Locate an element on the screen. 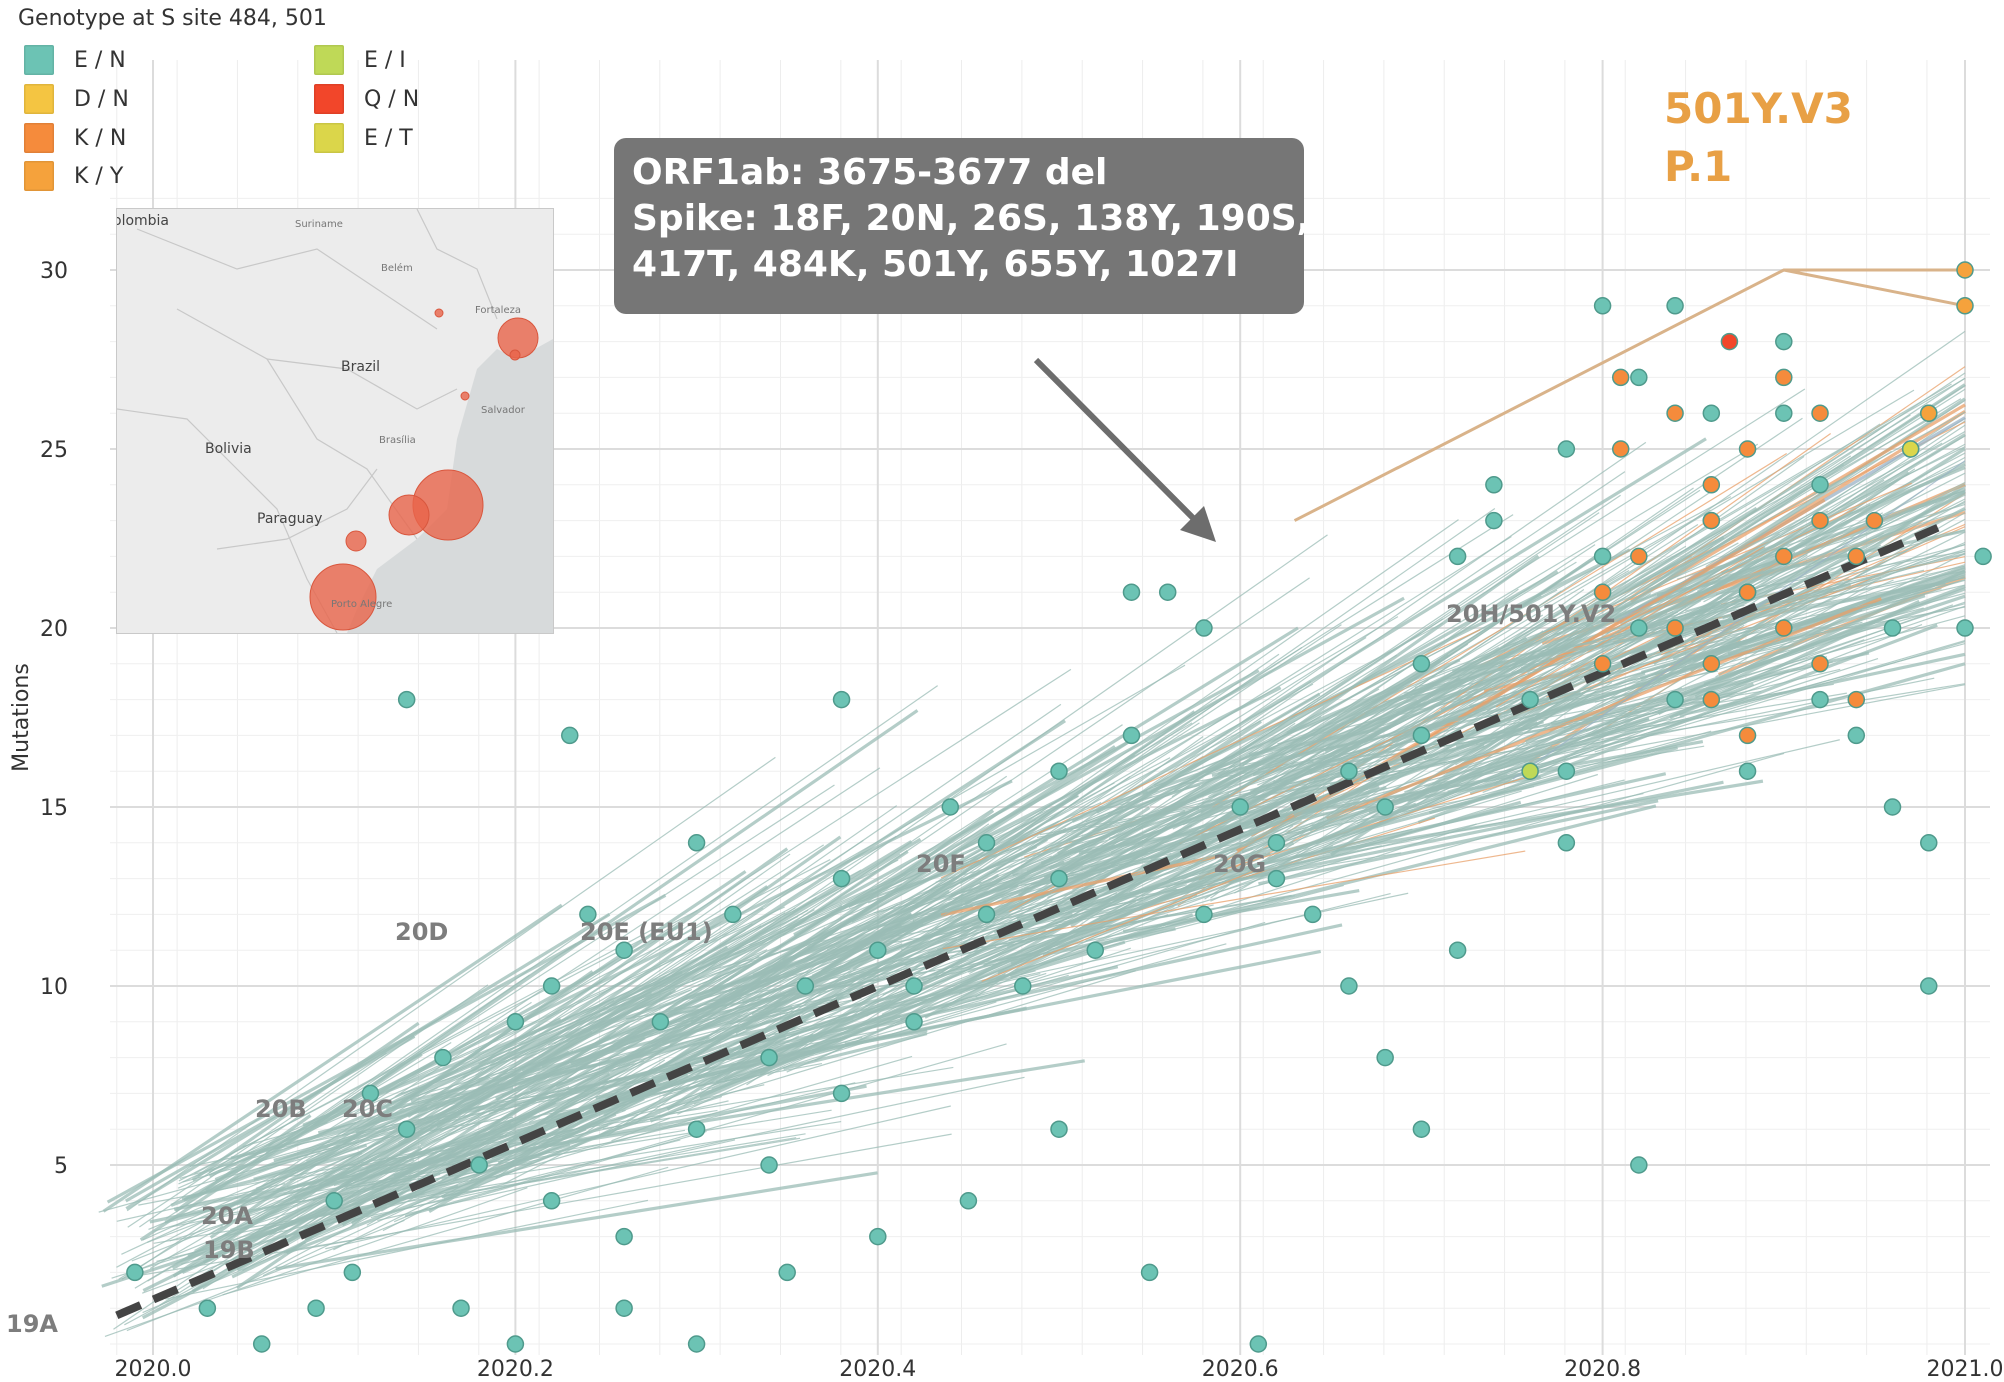  legend-item-e-t: E / T is located at coordinates (363, 138).